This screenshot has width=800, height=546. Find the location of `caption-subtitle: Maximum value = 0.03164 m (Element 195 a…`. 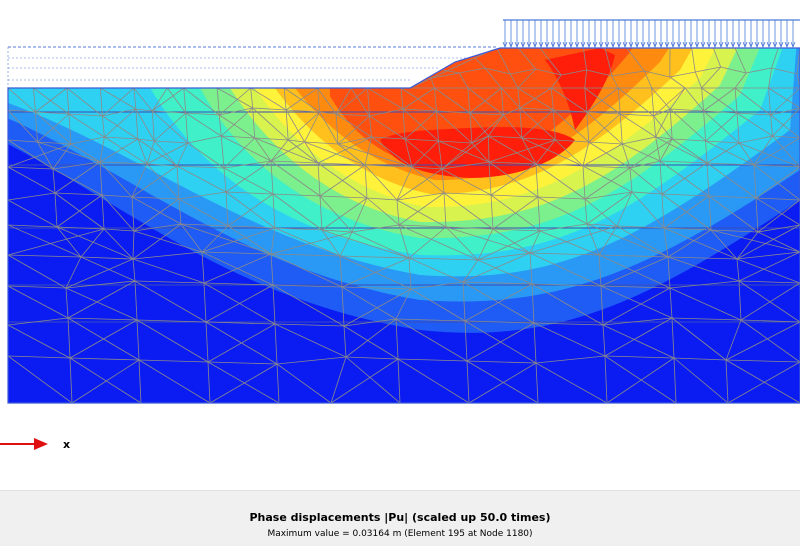

caption-subtitle: Maximum value = 0.03164 m (Element 195 a… is located at coordinates (400, 534).